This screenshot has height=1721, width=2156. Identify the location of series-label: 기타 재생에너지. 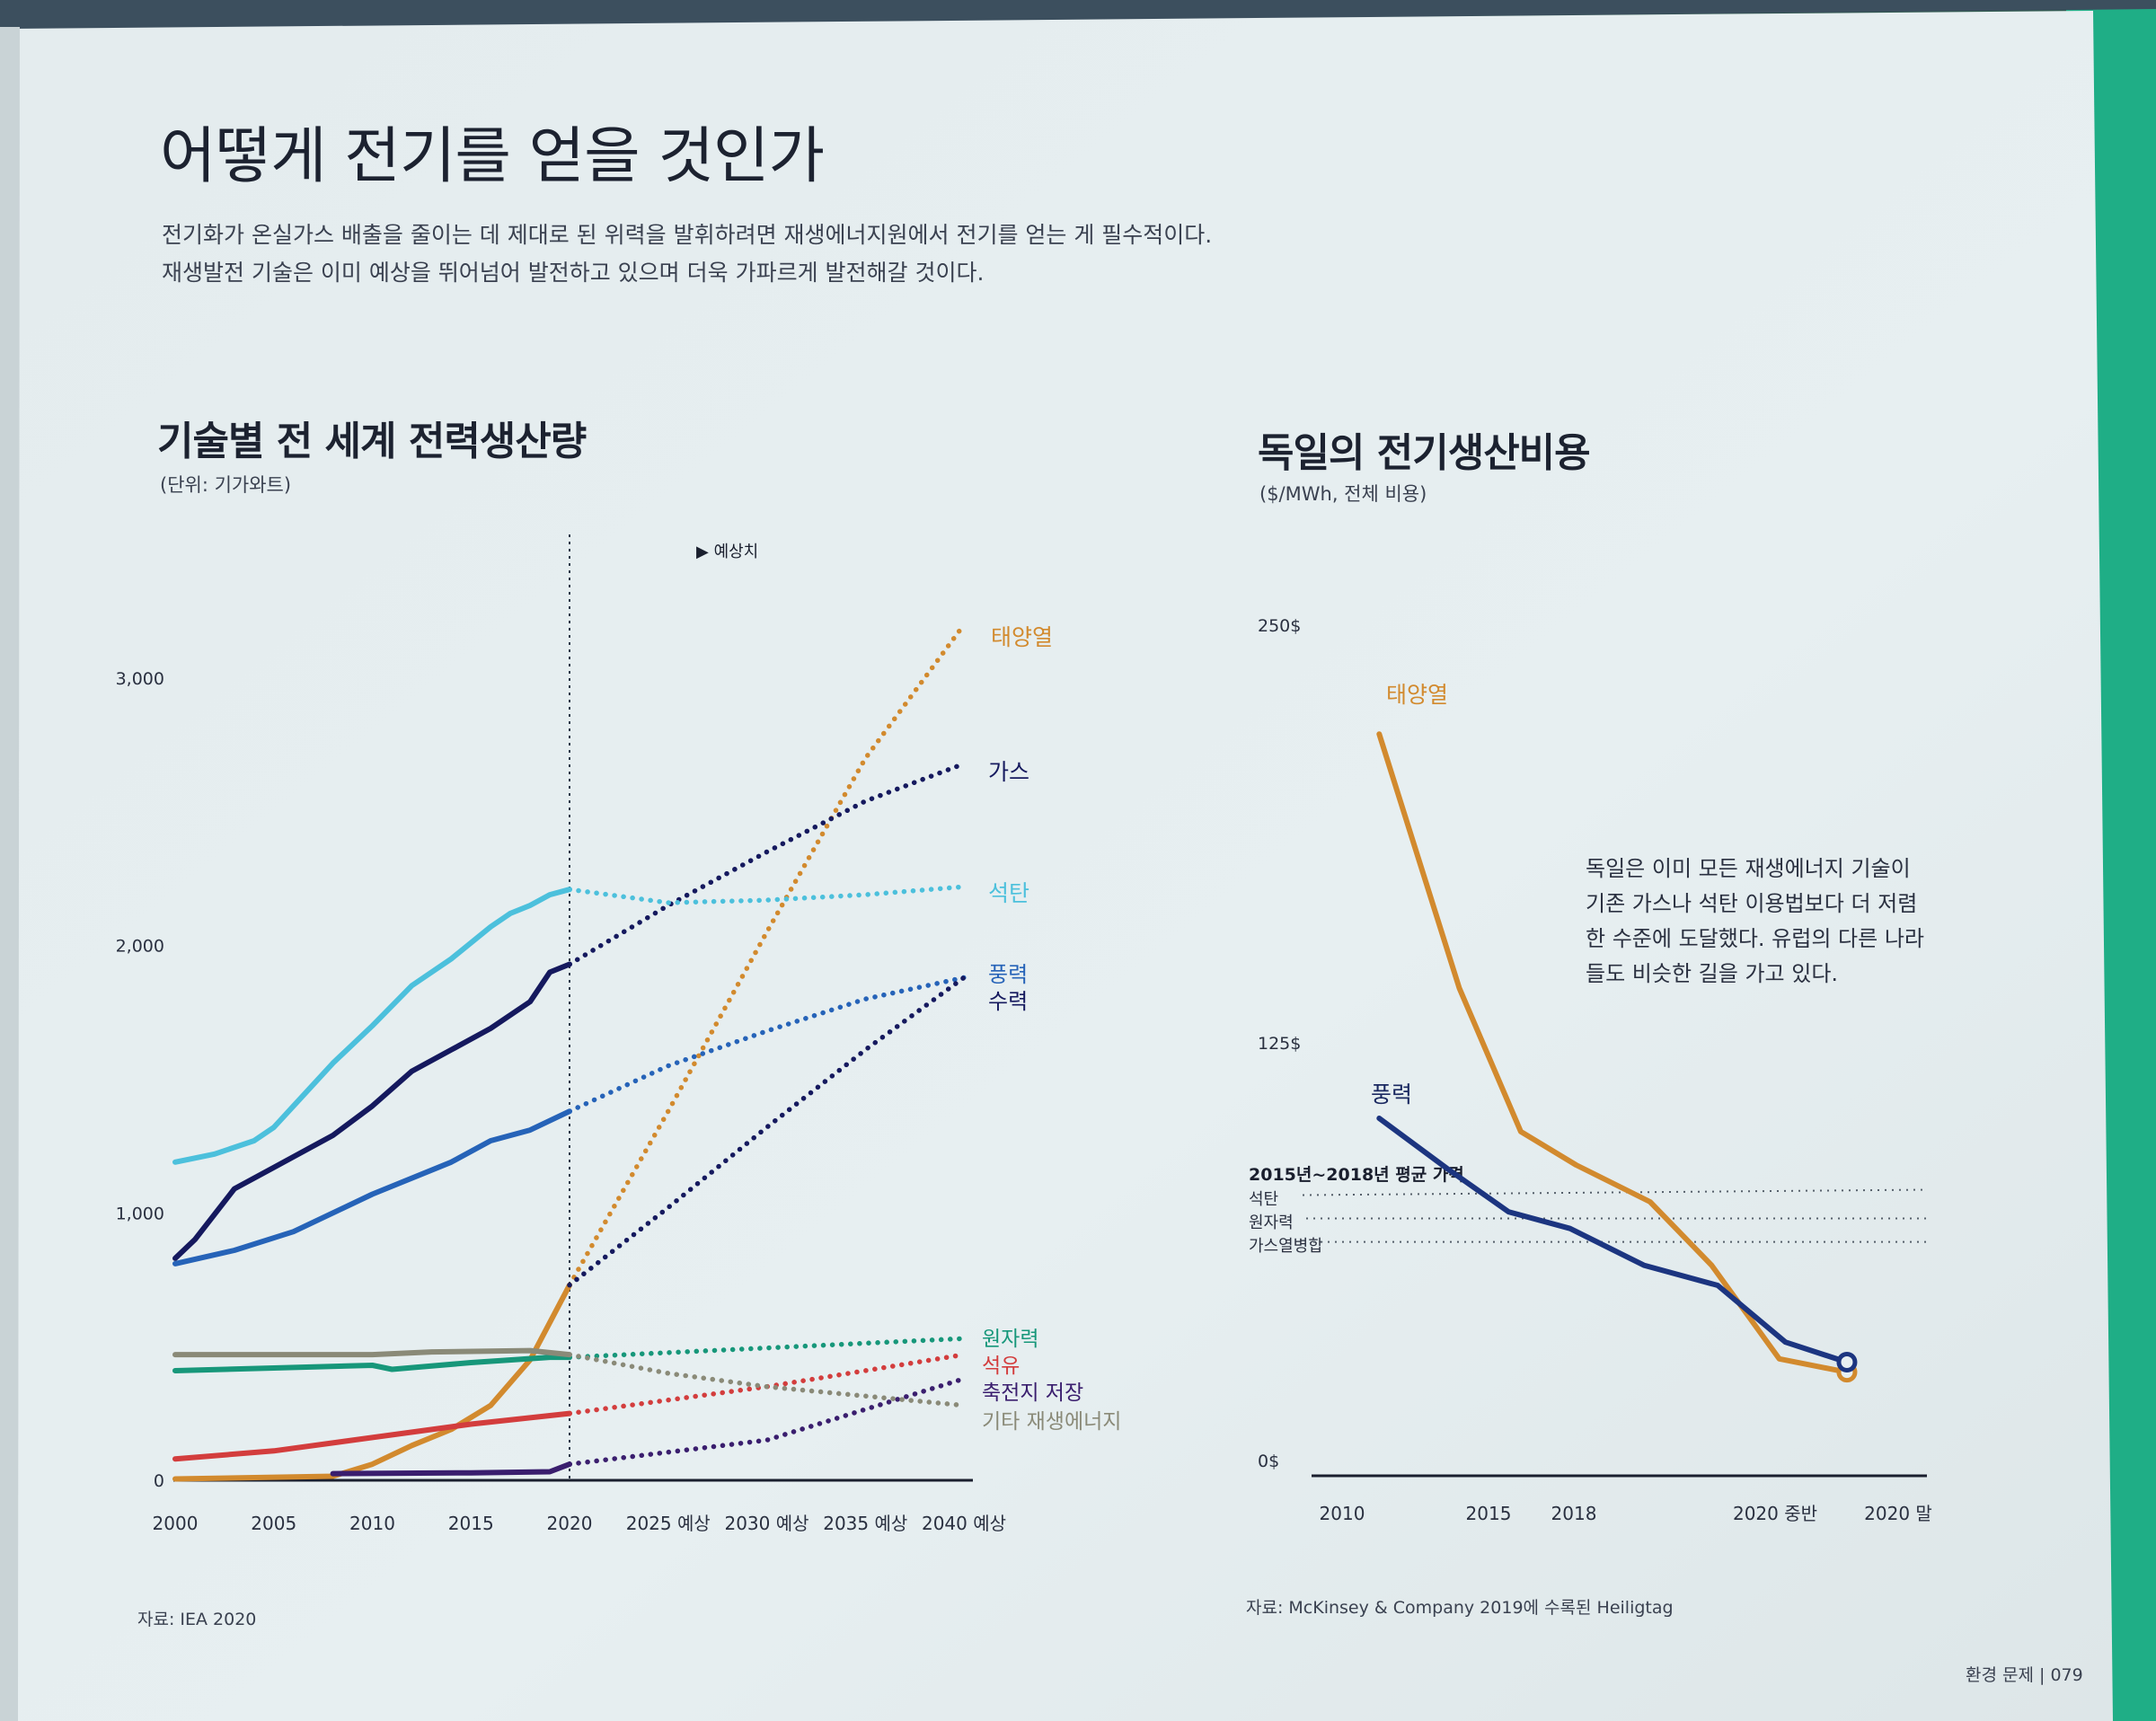
(1052, 1422).